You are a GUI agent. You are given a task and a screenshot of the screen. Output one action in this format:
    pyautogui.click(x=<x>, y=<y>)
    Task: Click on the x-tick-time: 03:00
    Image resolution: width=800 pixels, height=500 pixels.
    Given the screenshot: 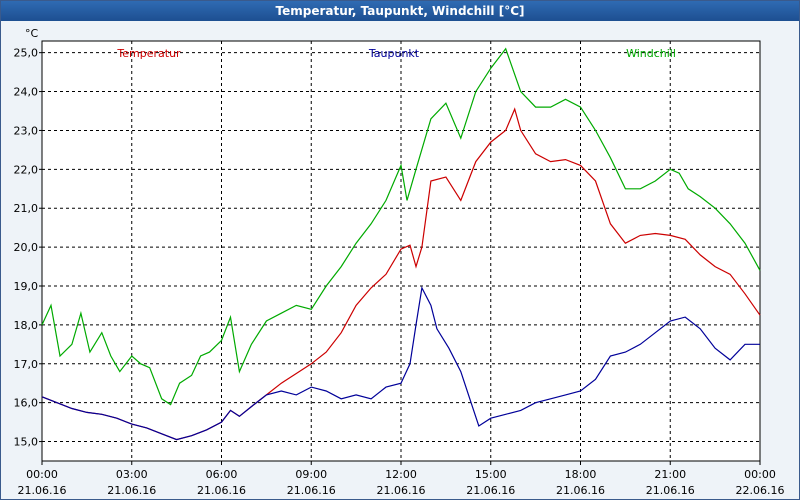 What is the action you would take?
    pyautogui.click(x=132, y=474)
    